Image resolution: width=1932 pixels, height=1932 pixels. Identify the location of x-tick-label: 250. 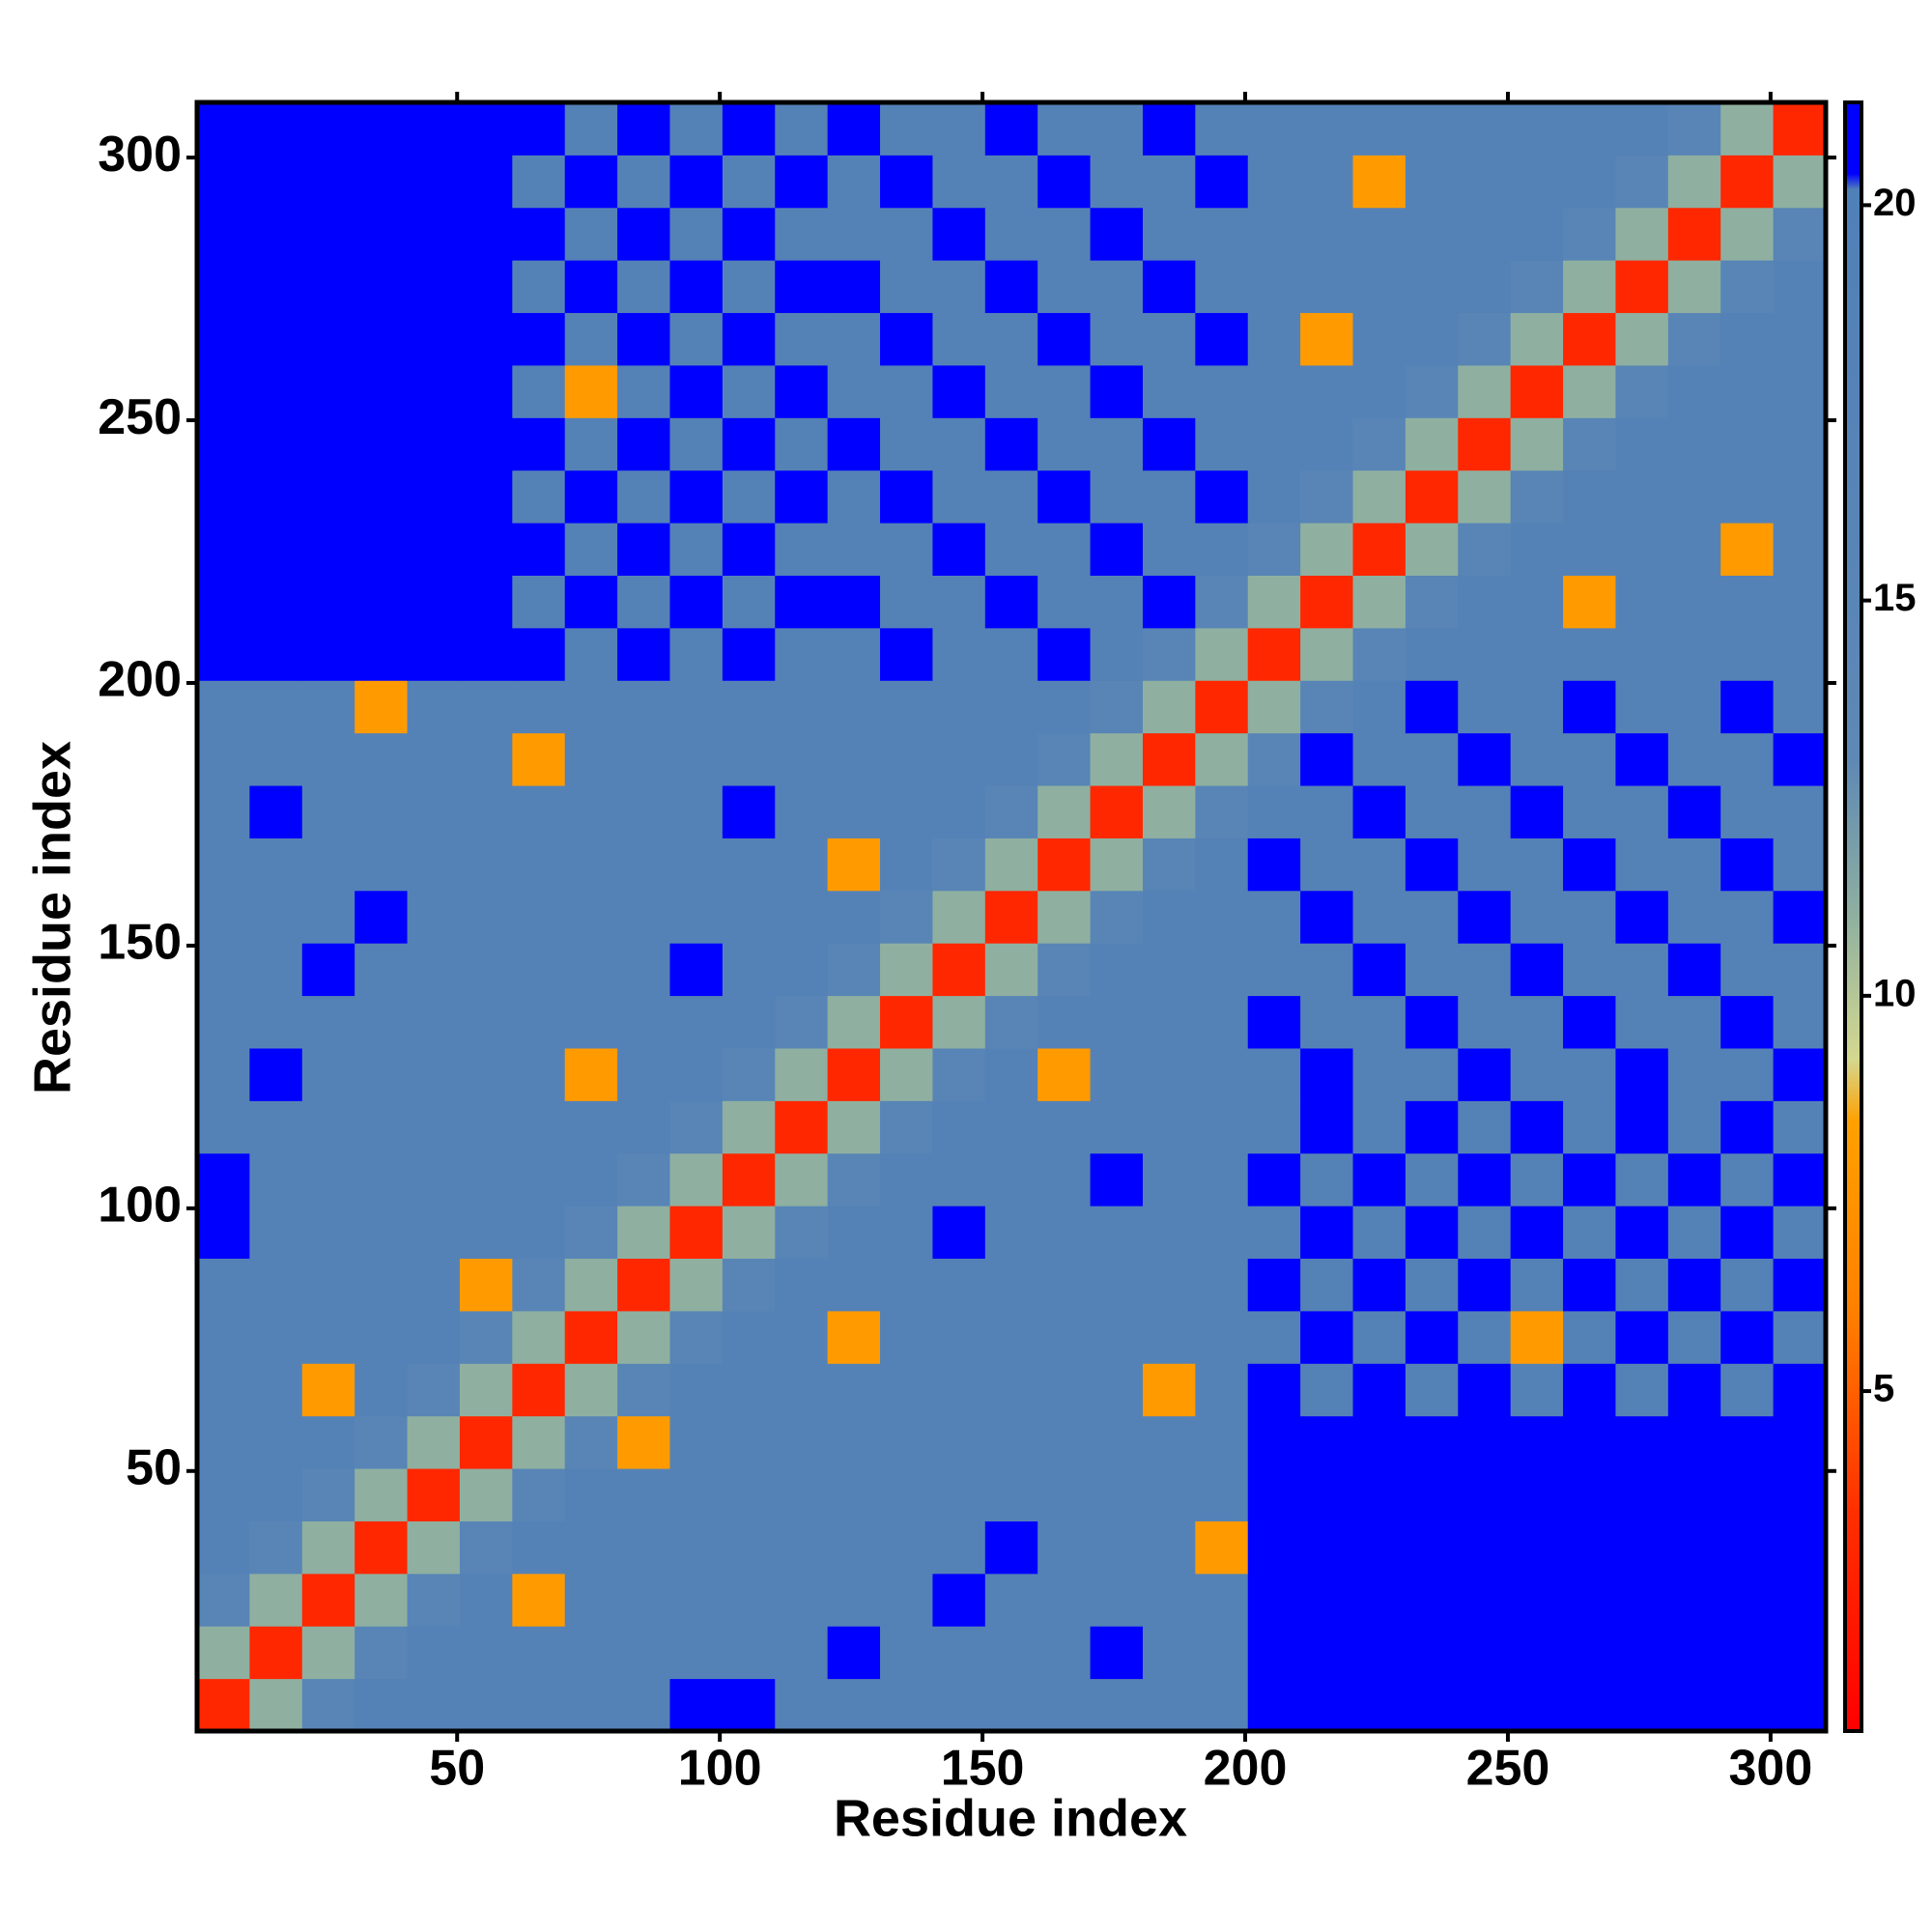
(1508, 1769).